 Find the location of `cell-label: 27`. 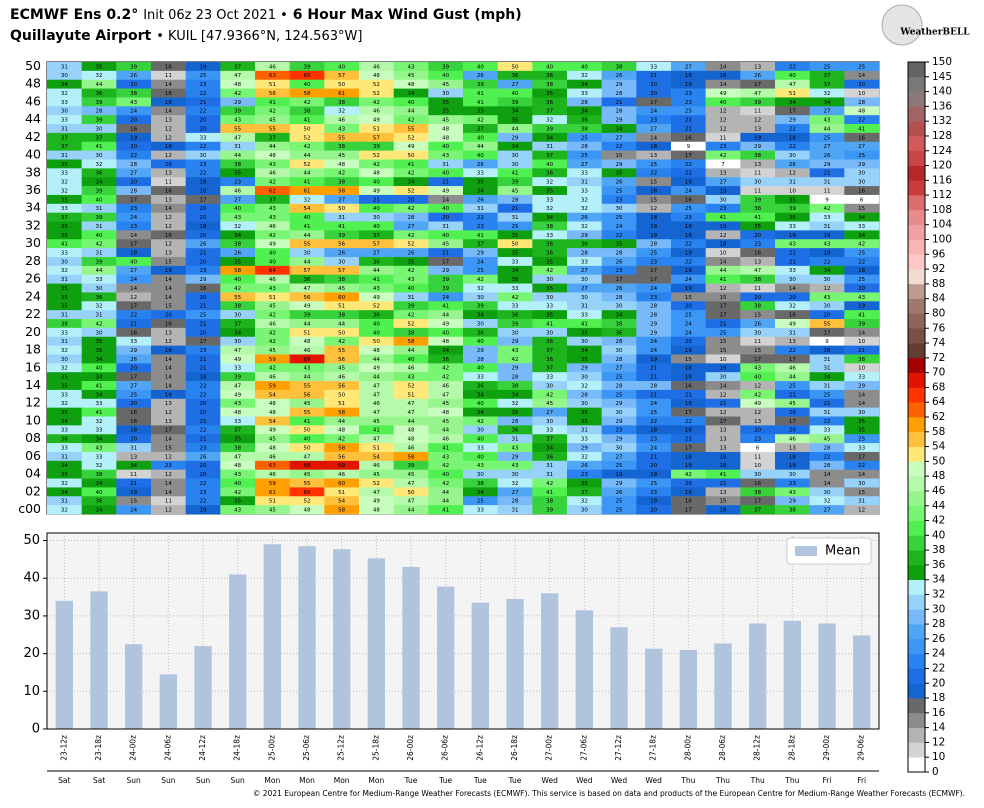

cell-label: 27 is located at coordinates (827, 511).